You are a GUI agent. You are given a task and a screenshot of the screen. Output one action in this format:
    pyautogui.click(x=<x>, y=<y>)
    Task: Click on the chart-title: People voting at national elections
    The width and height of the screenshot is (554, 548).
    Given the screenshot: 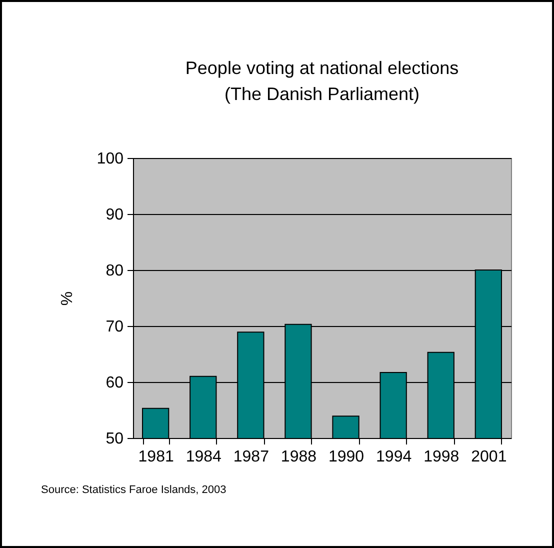 What is the action you would take?
    pyautogui.click(x=322, y=68)
    